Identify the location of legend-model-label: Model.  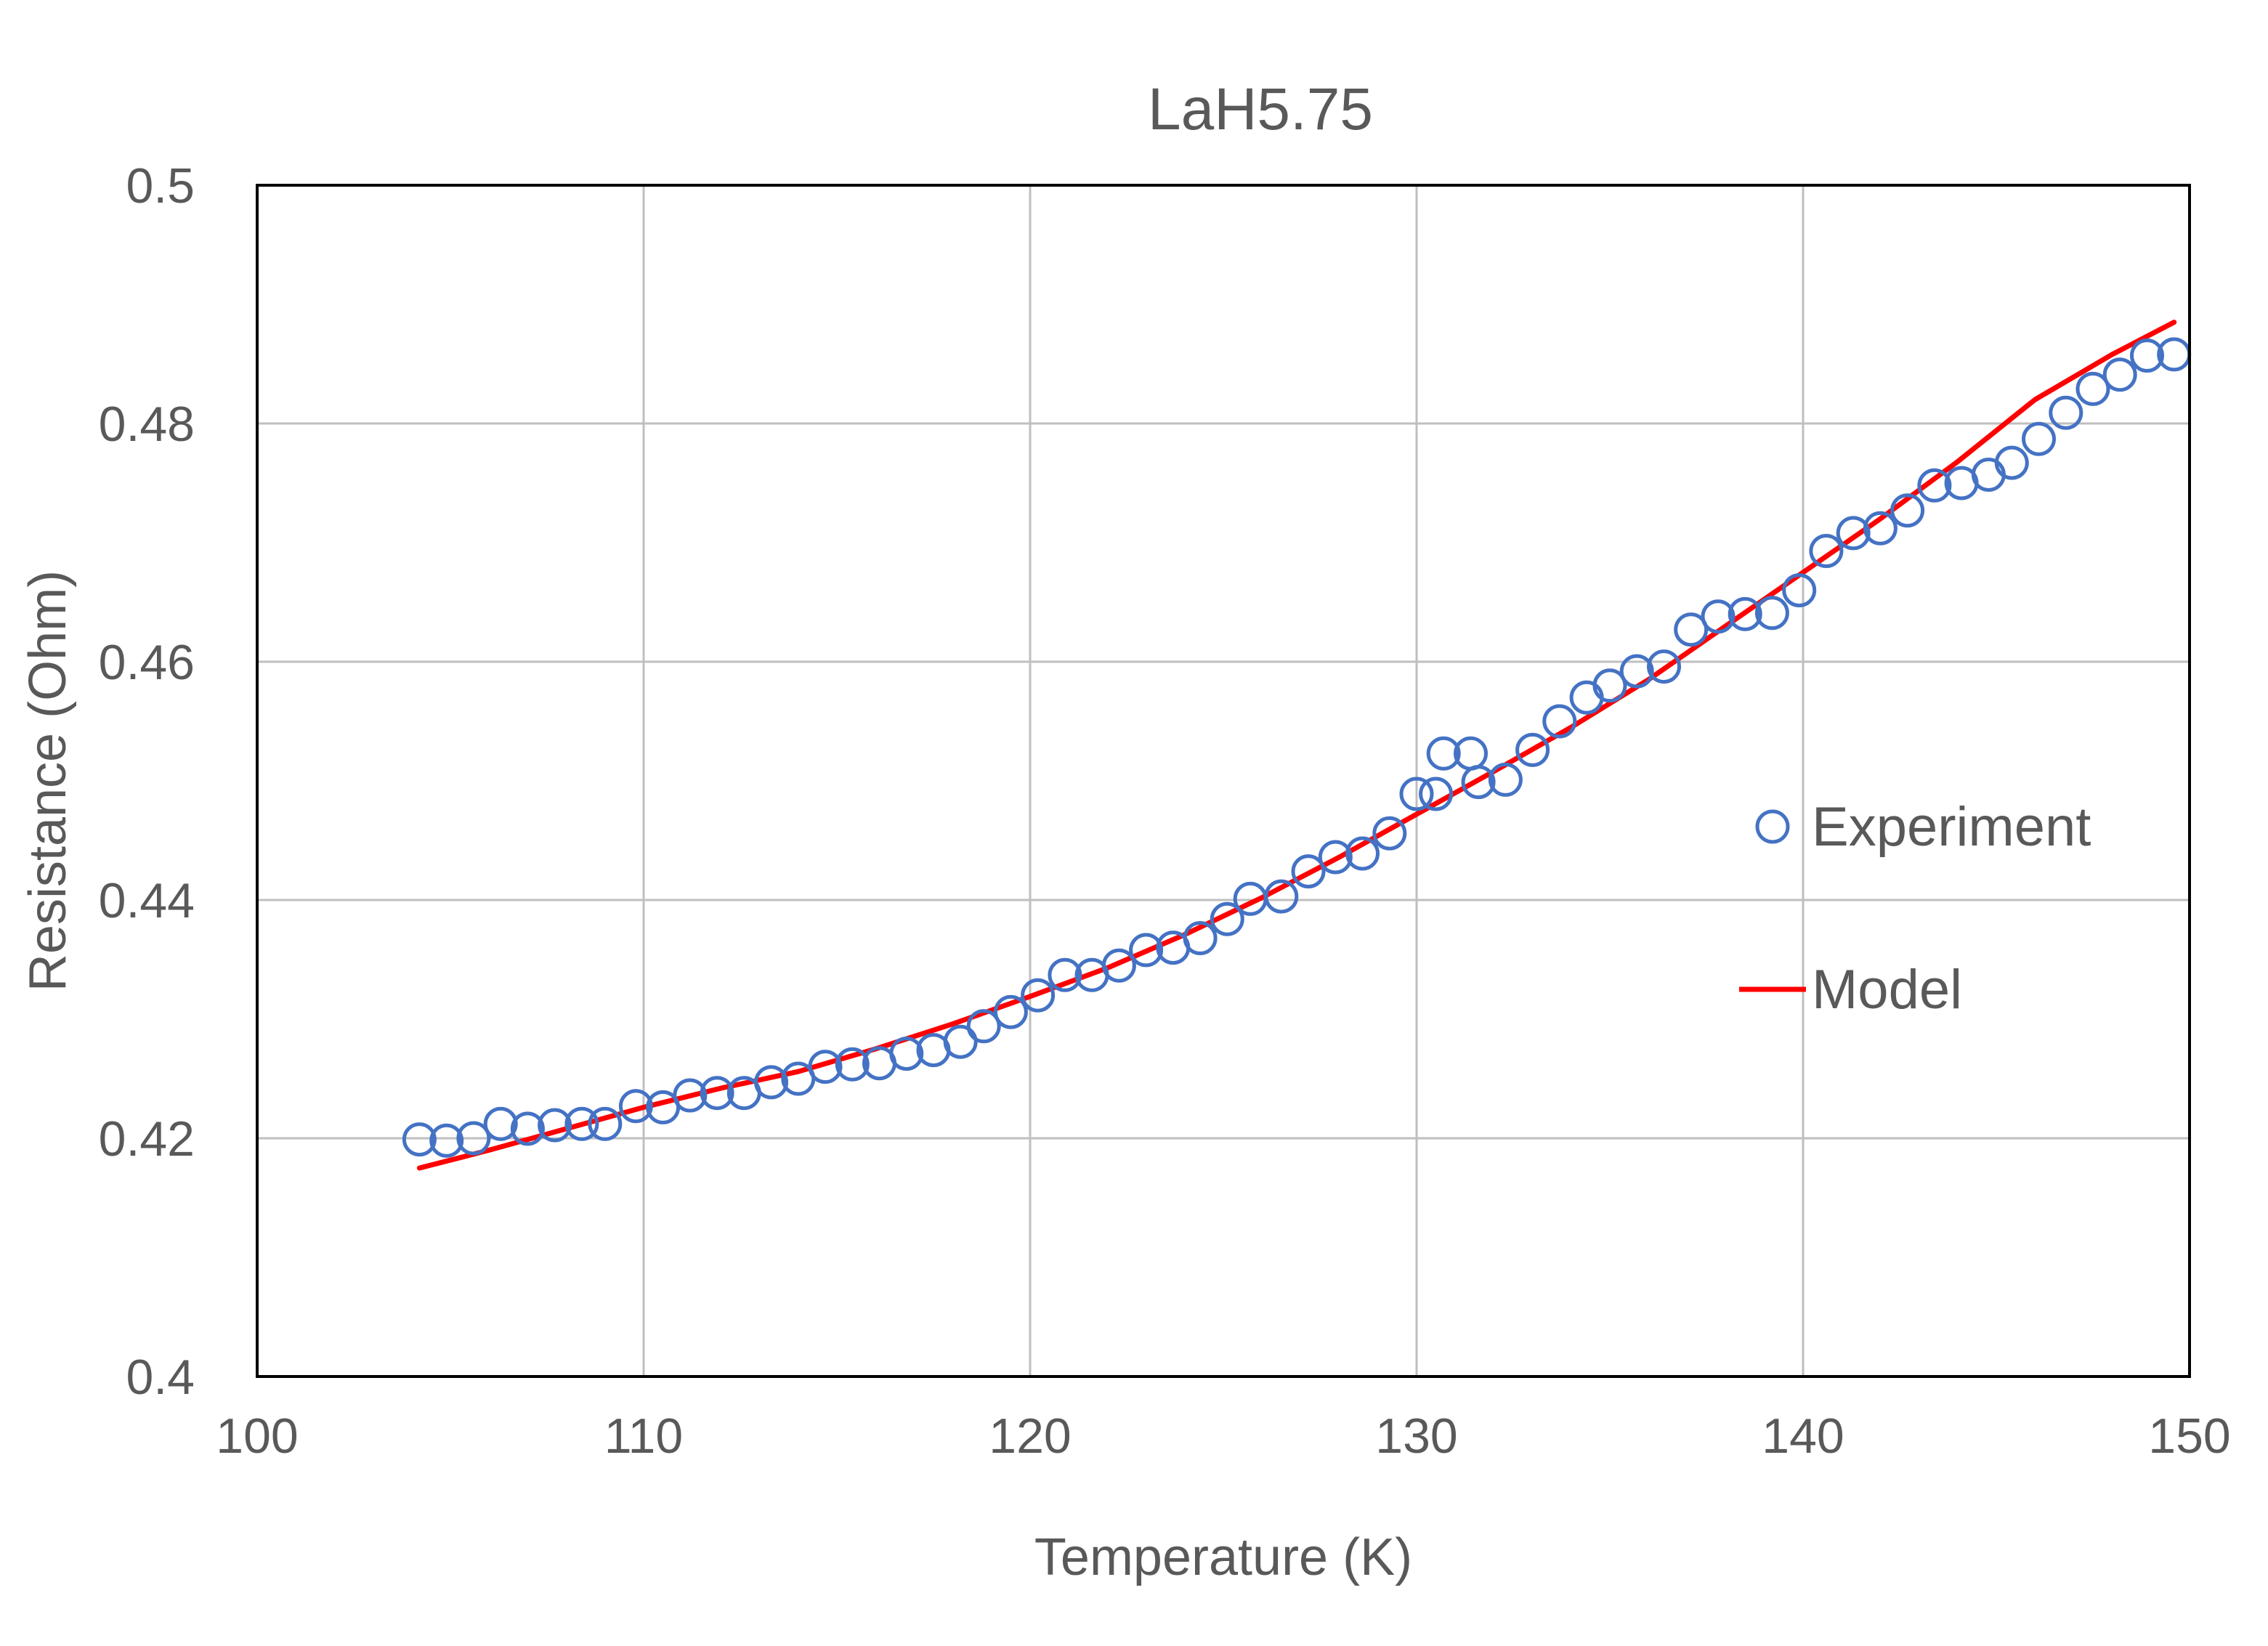
(1887, 990).